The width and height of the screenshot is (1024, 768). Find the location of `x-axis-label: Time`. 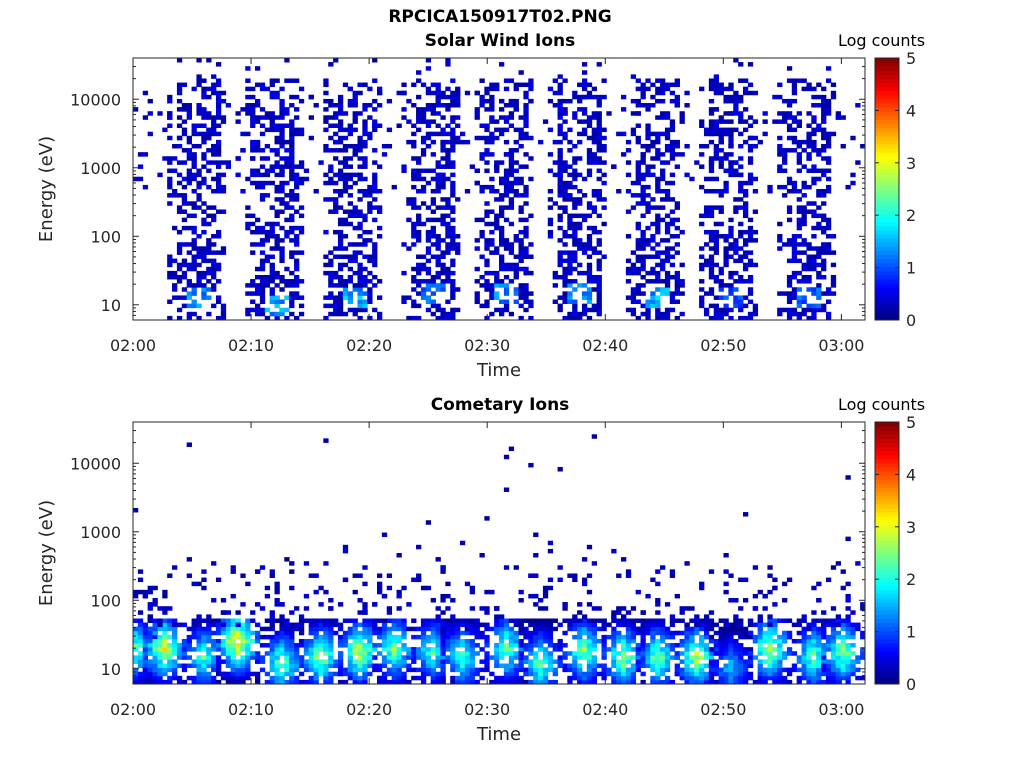

x-axis-label: Time is located at coordinates (498, 370).